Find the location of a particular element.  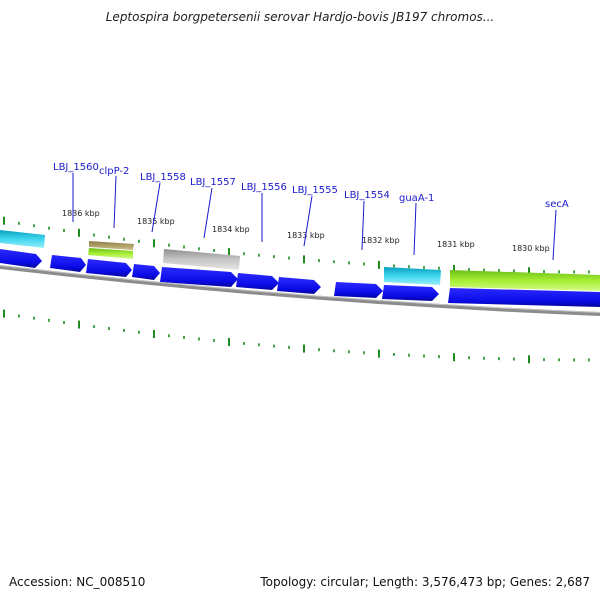

feature-cyan-guaA is located at coordinates (412, 276).